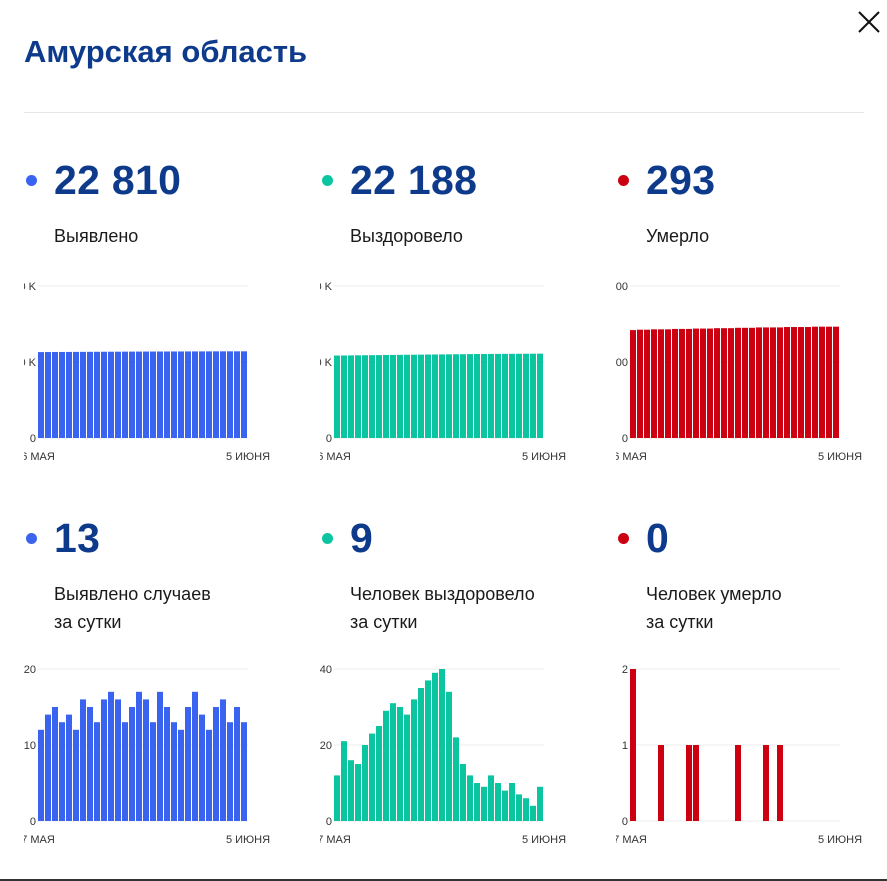 The width and height of the screenshot is (887, 881). What do you see at coordinates (166, 51) in the screenshot?
I see `page-title: Амурская область` at bounding box center [166, 51].